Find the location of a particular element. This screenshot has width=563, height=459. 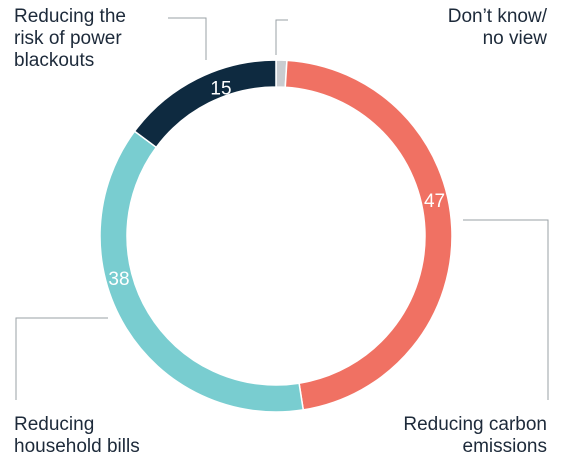

category-label-reducing-household-bills: Reducing household bills is located at coordinates (77, 436).